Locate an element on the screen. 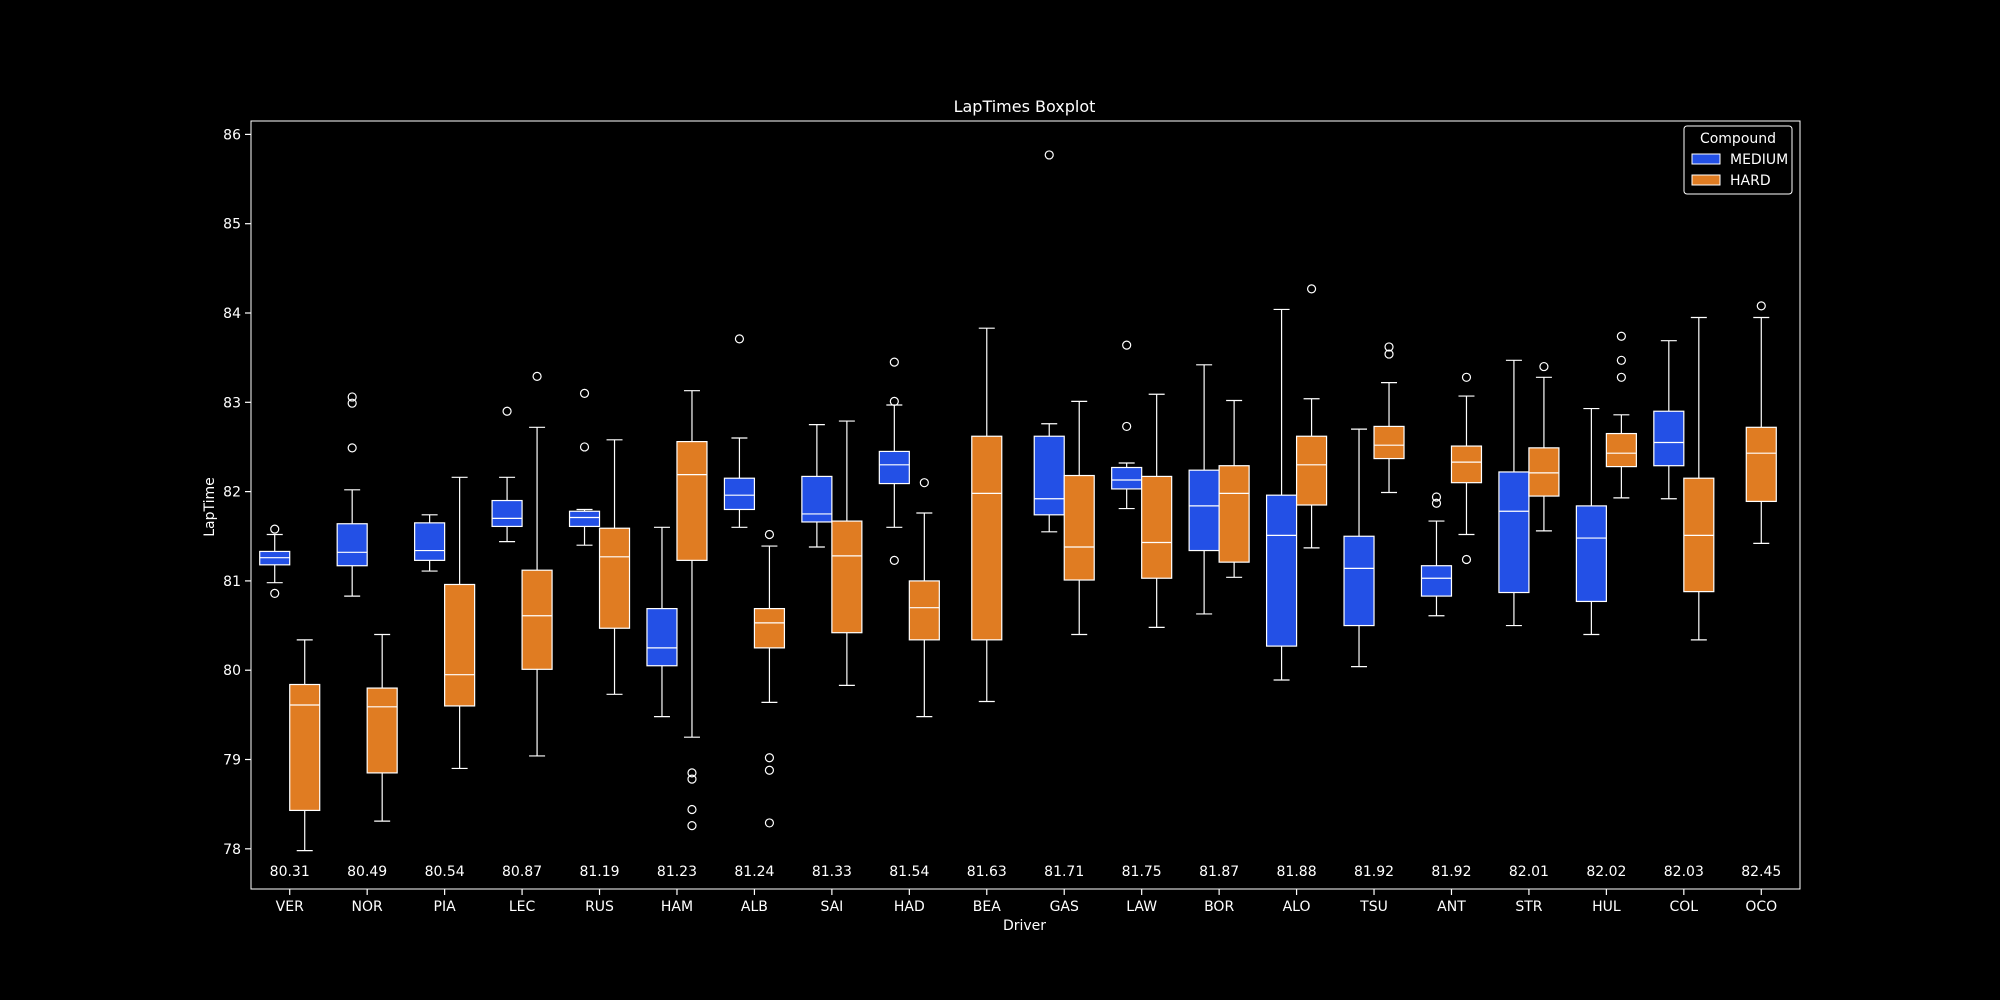  x-tick-label: STR is located at coordinates (1528, 907).